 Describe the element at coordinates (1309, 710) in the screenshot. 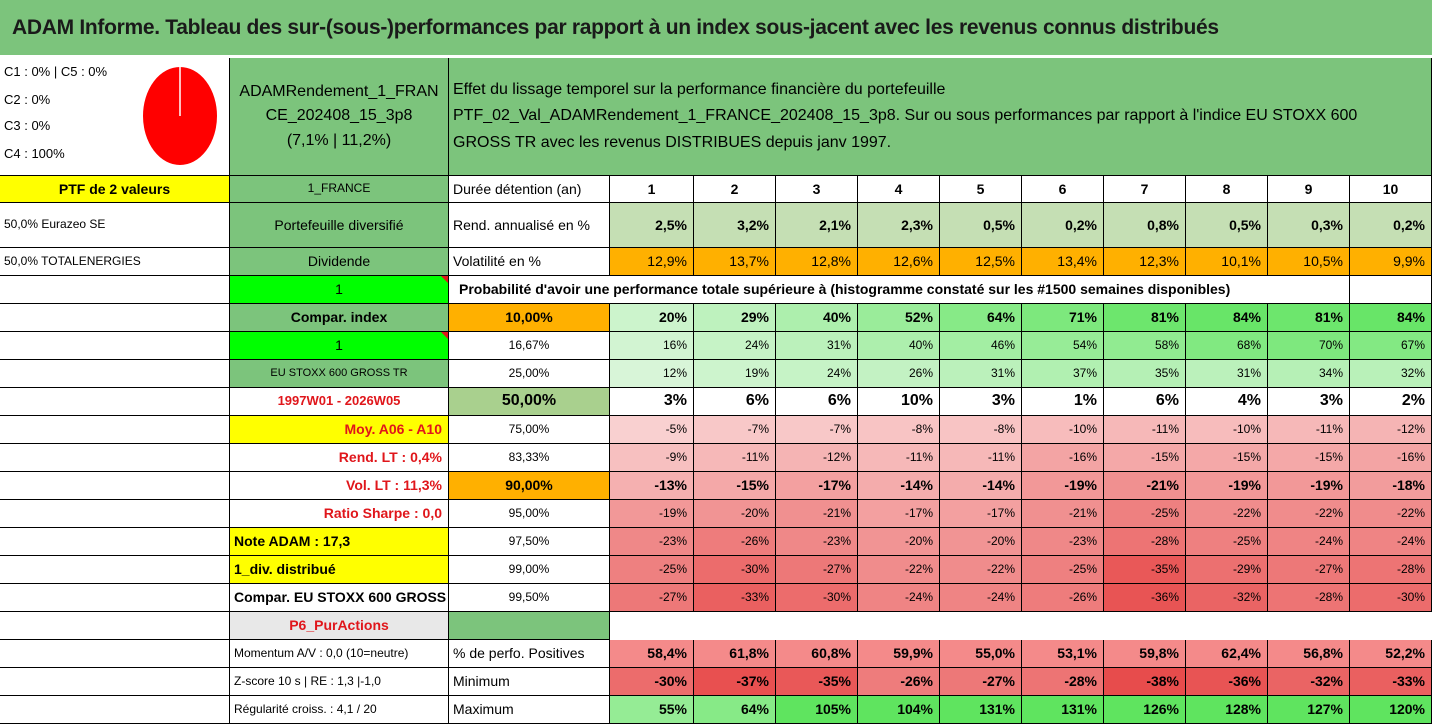

I see `maximum-value: 127%` at that location.